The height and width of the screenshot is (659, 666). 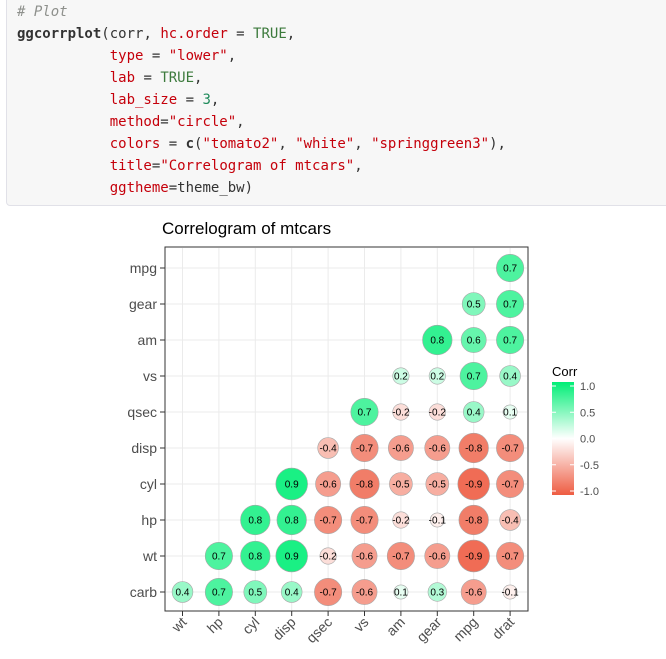 I want to click on legend-colorbar, so click(x=563, y=438).